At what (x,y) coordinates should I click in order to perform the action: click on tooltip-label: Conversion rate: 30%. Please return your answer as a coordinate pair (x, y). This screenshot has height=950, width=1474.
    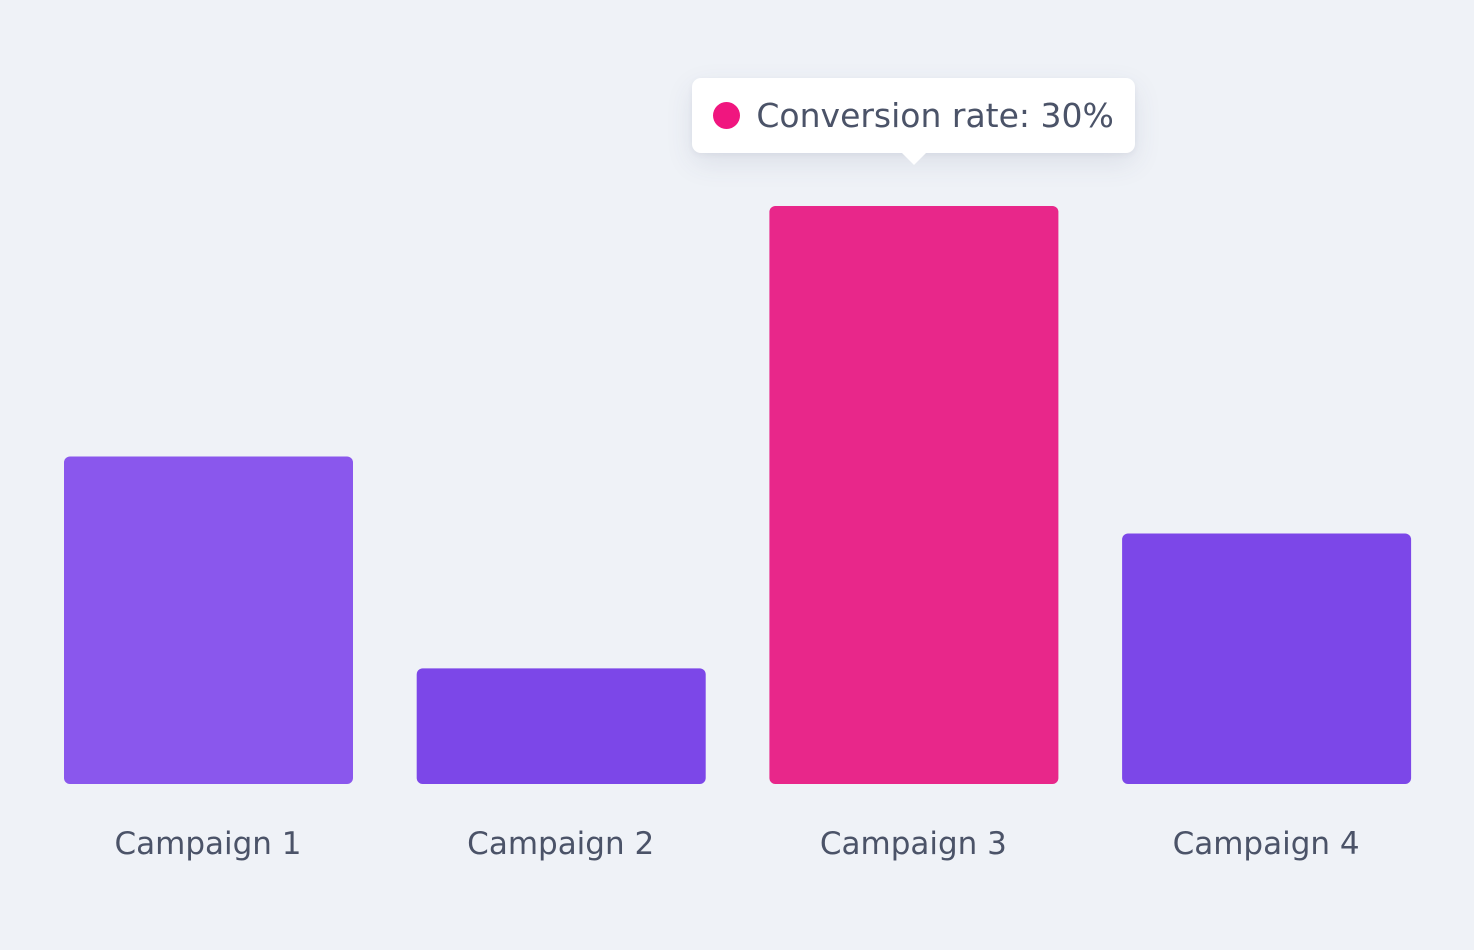
    Looking at the image, I should click on (935, 115).